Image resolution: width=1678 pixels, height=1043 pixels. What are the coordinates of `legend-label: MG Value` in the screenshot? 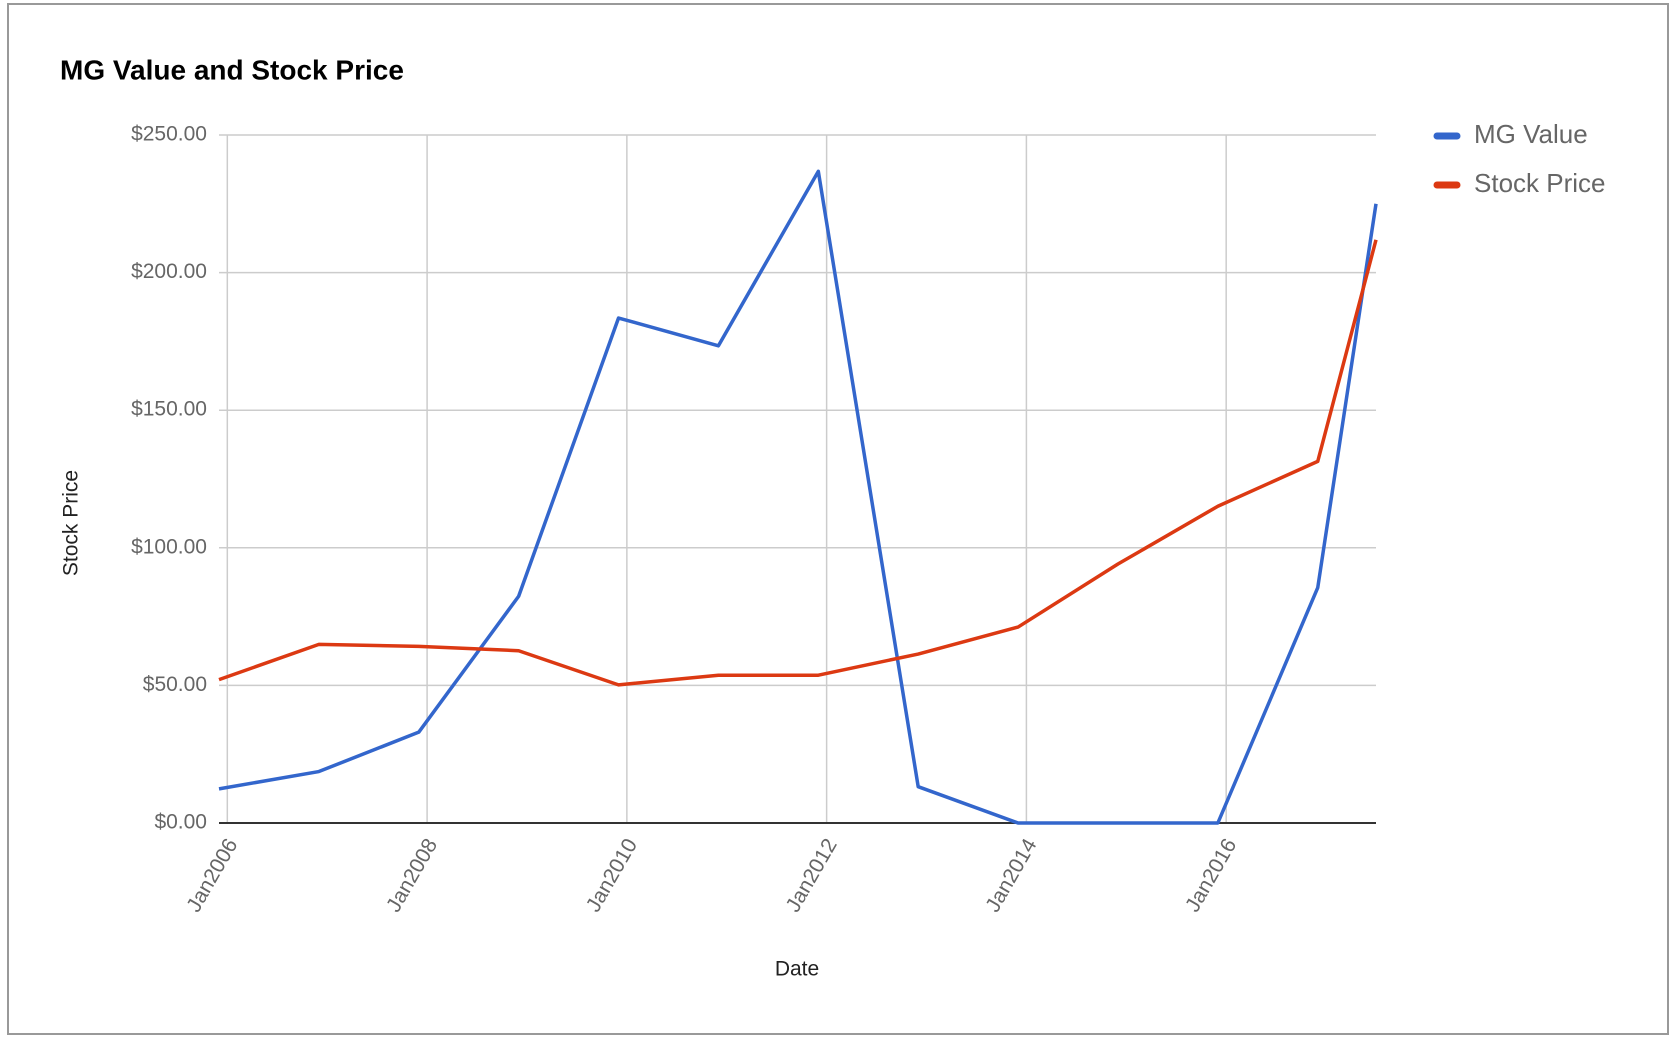 It's located at (1531, 134).